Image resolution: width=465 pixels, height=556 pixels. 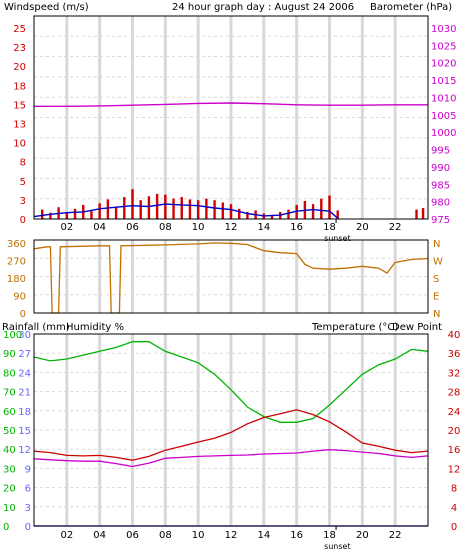 I want to click on axis-tick-label: 985, so click(x=440, y=185).